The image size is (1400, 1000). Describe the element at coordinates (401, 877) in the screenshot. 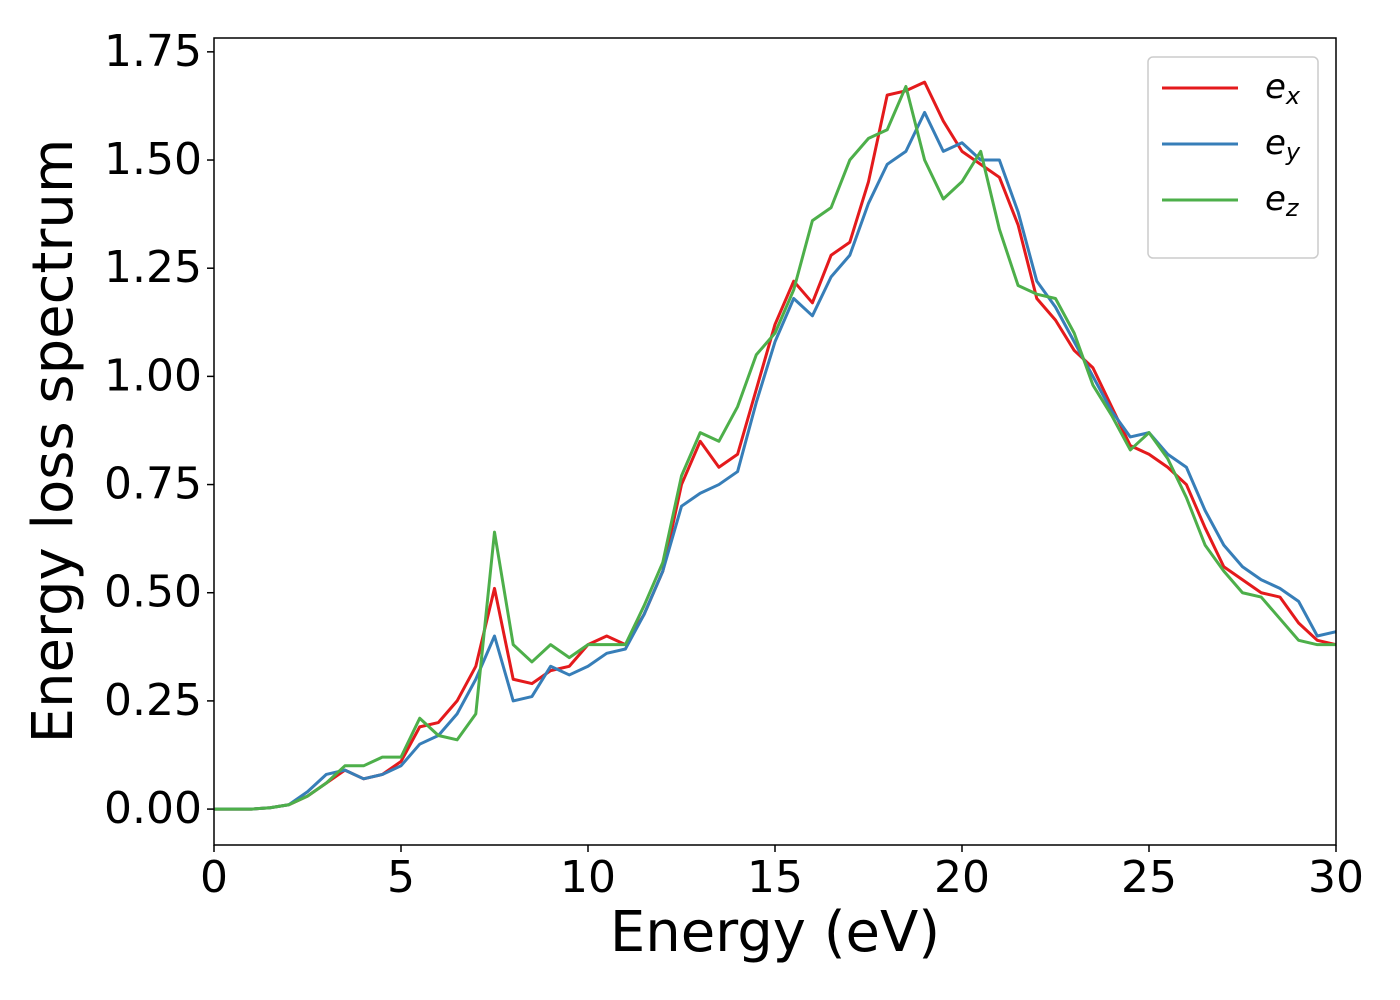

I see `x-tick-label: 5` at that location.